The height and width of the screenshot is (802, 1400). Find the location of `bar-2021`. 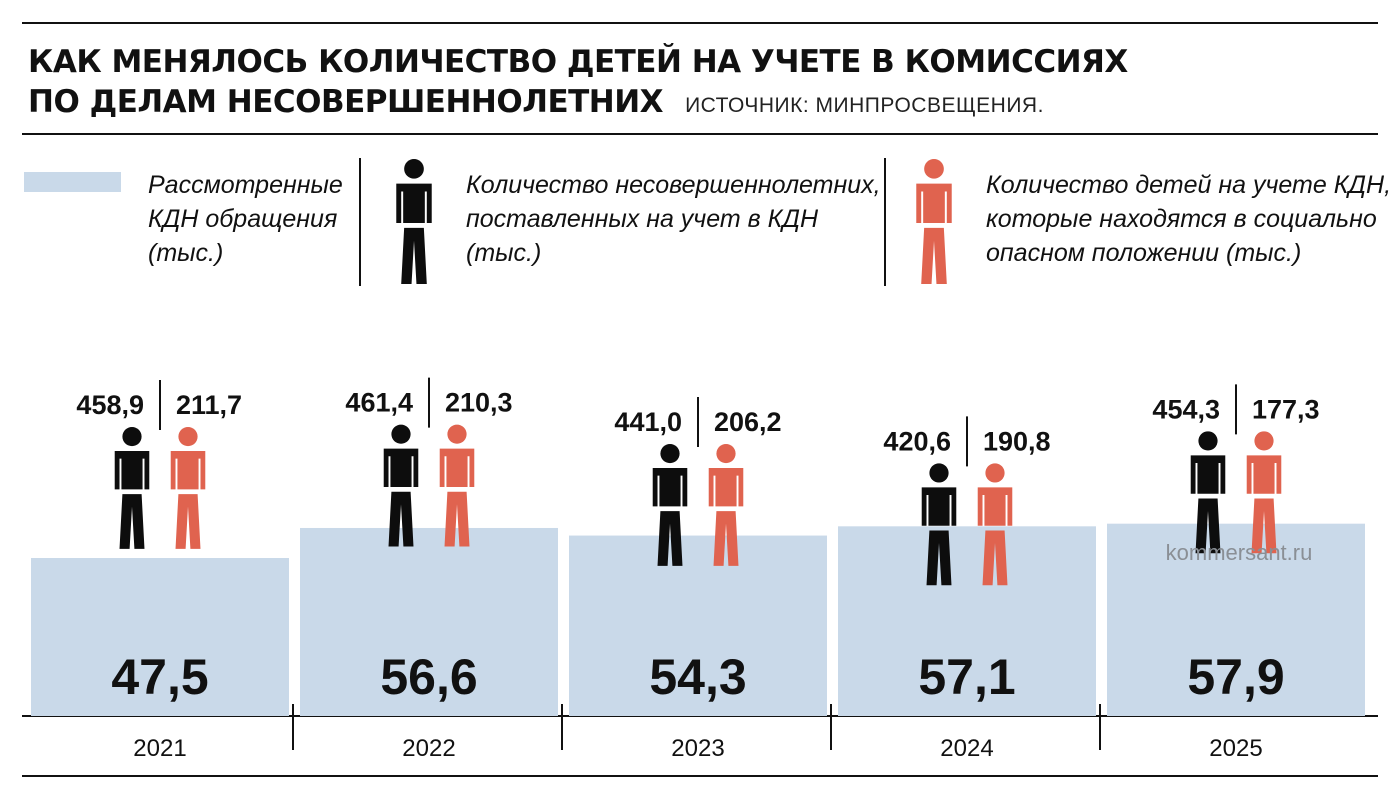

bar-2021 is located at coordinates (160, 637).